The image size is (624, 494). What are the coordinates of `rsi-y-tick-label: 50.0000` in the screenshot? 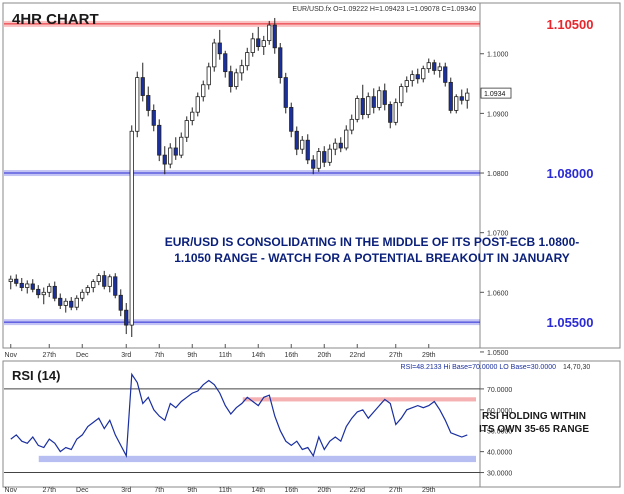 It's located at (499, 432).